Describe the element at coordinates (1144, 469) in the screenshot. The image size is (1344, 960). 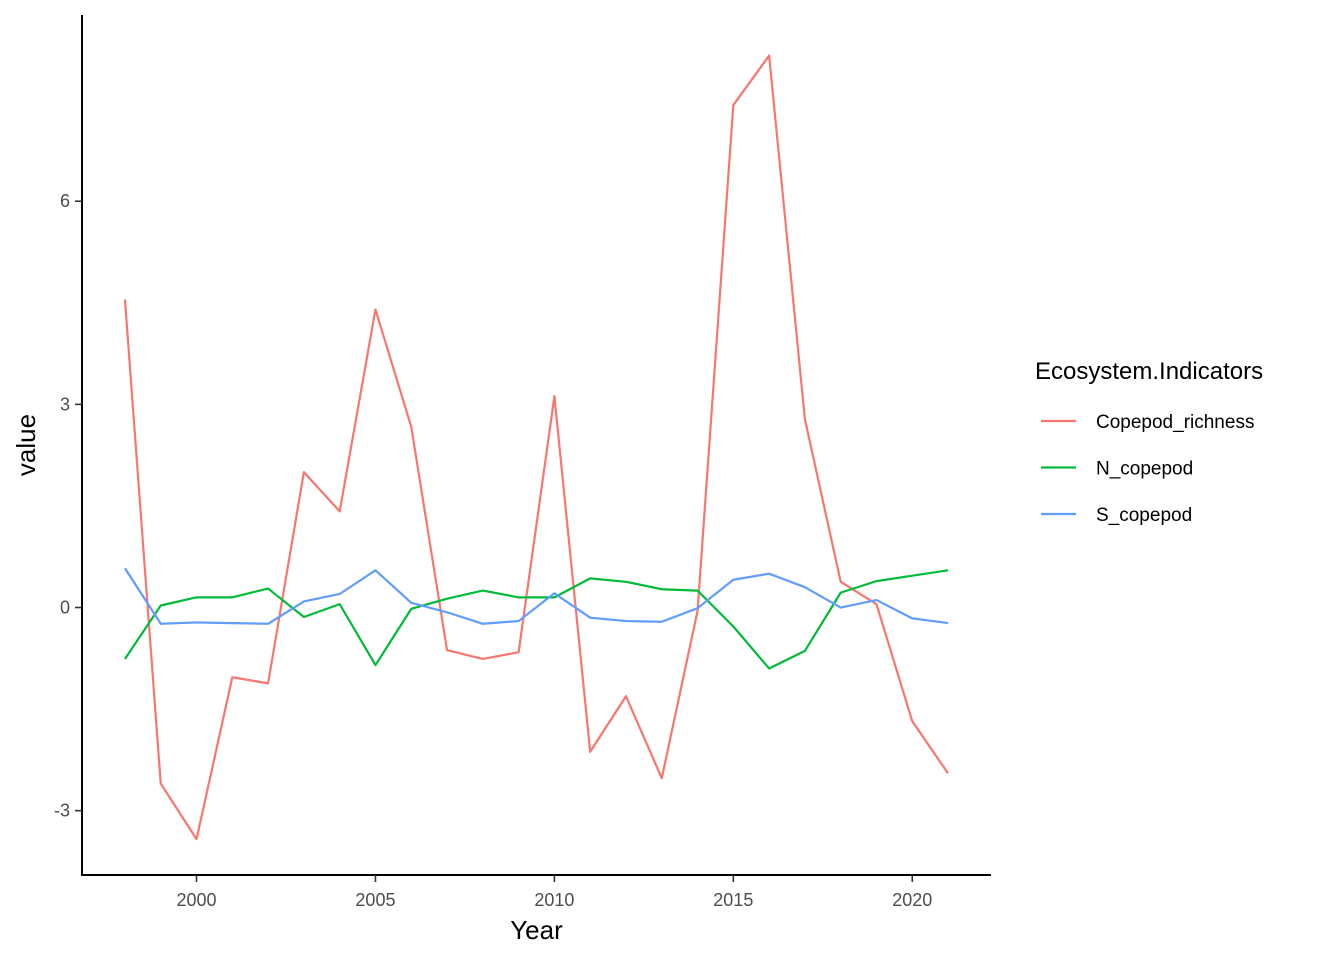
I see `legend-label: N_copepod` at that location.